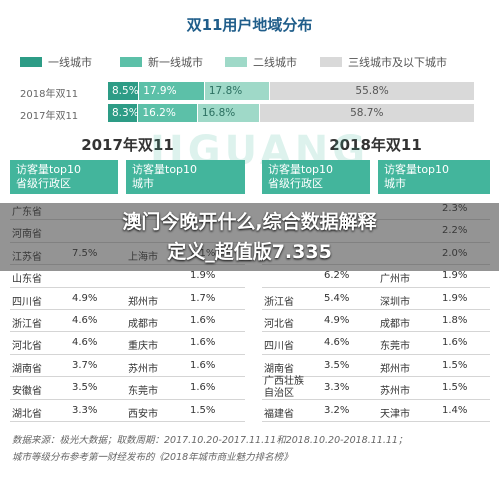 The width and height of the screenshot is (499, 479). What do you see at coordinates (143, 414) in the screenshot?
I see `city-name: 西安市` at bounding box center [143, 414].